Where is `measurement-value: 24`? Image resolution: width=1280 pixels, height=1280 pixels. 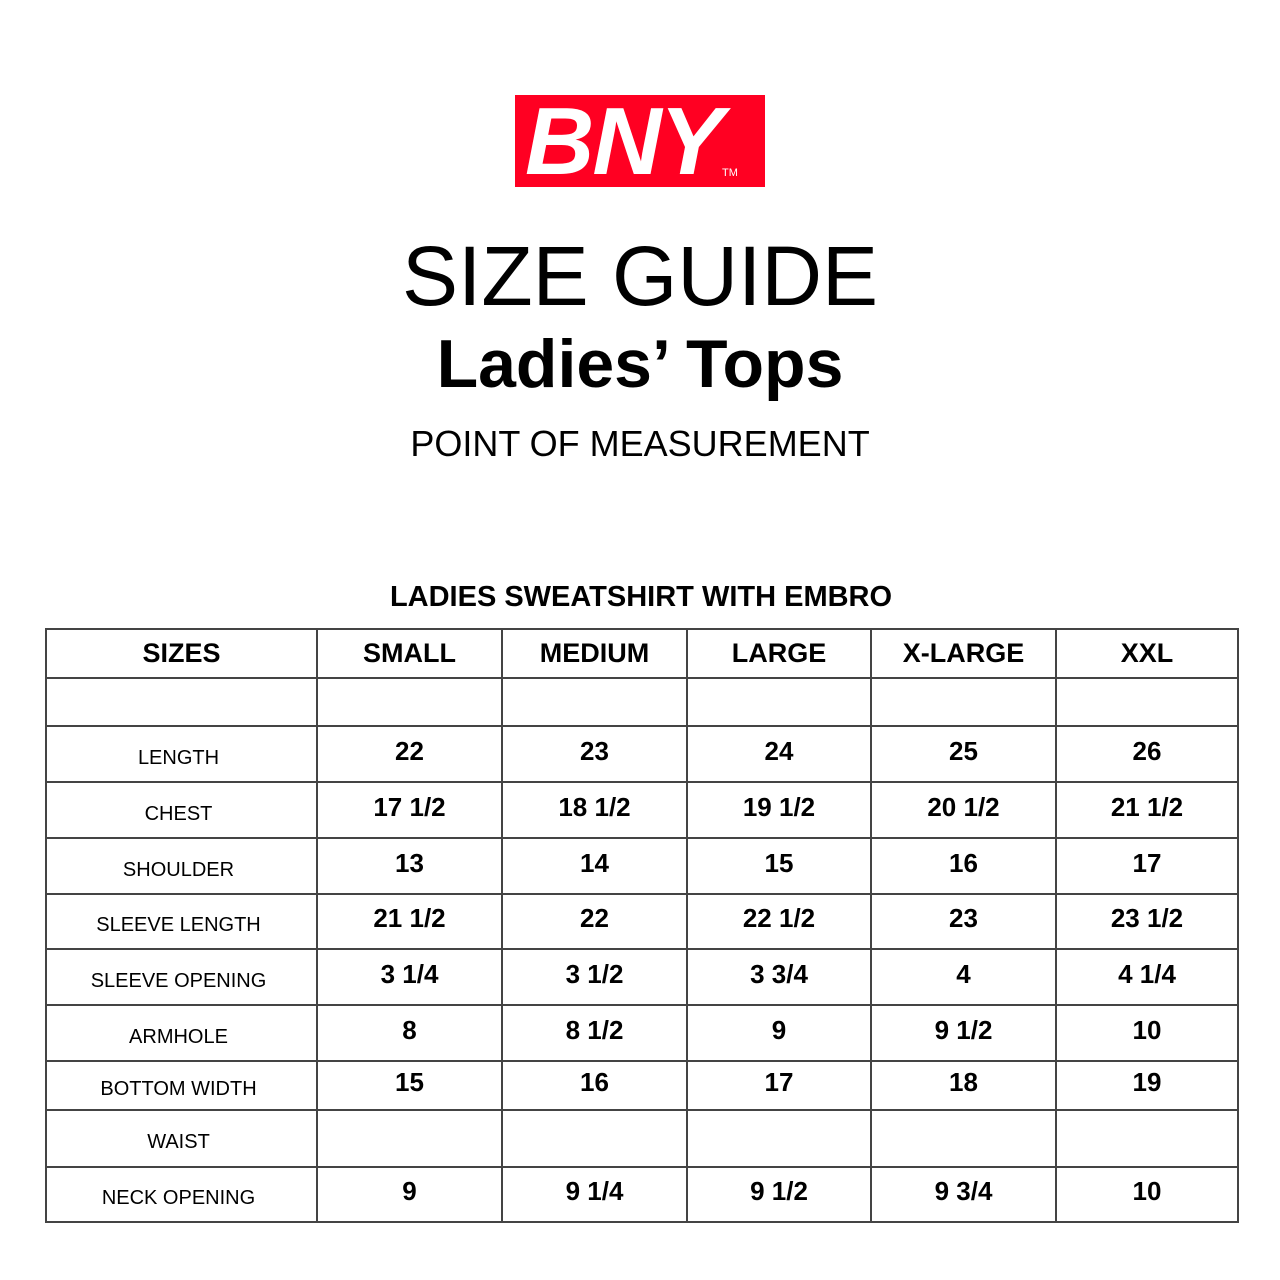 measurement-value: 24 is located at coordinates (779, 754).